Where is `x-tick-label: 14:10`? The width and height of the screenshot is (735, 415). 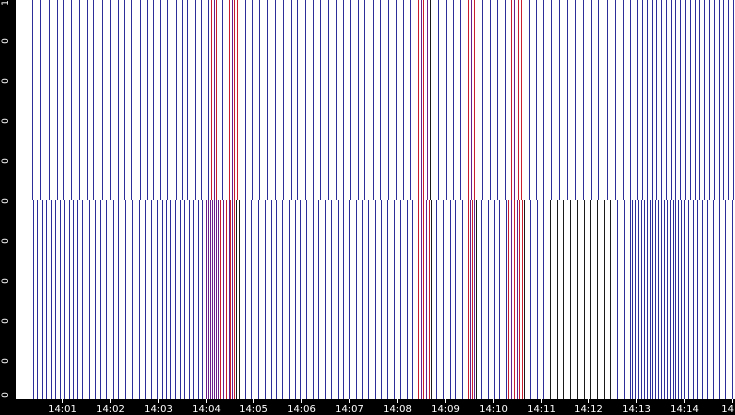 x-tick-label: 14:10 is located at coordinates (493, 409).